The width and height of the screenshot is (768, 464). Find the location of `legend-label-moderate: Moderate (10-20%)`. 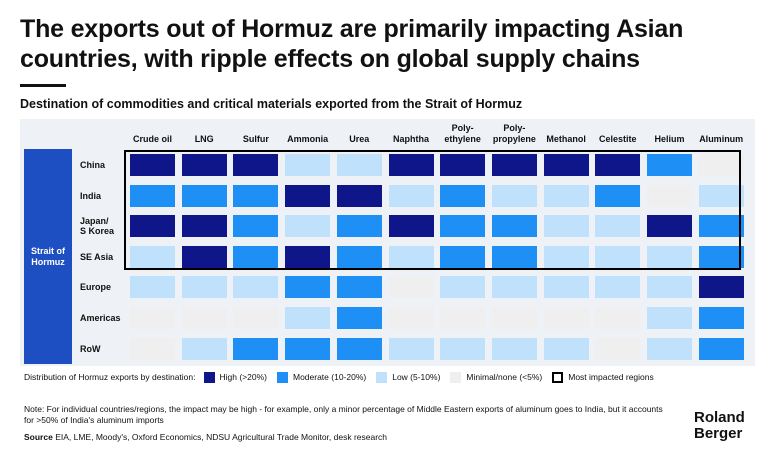

legend-label-moderate: Moderate (10-20%) is located at coordinates (329, 377).